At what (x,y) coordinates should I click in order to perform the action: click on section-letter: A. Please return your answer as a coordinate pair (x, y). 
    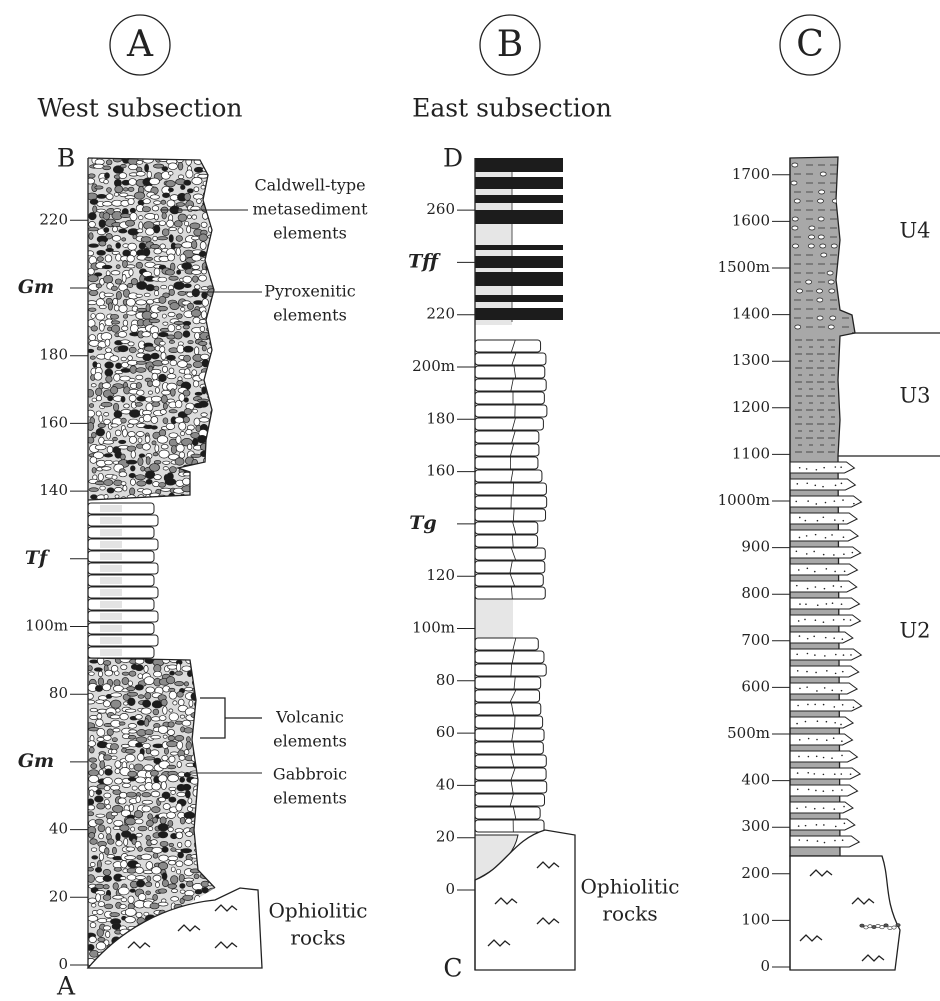
    Looking at the image, I should click on (140, 44).